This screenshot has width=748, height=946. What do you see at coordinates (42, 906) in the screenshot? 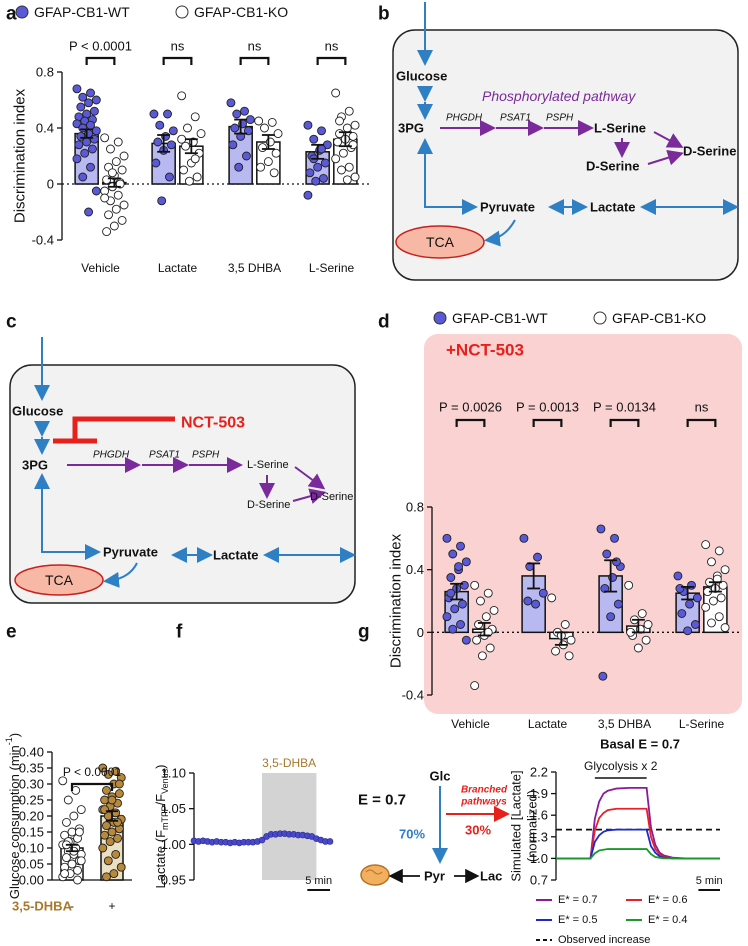
I see `x-axis-label: 3,5-DHBA` at bounding box center [42, 906].